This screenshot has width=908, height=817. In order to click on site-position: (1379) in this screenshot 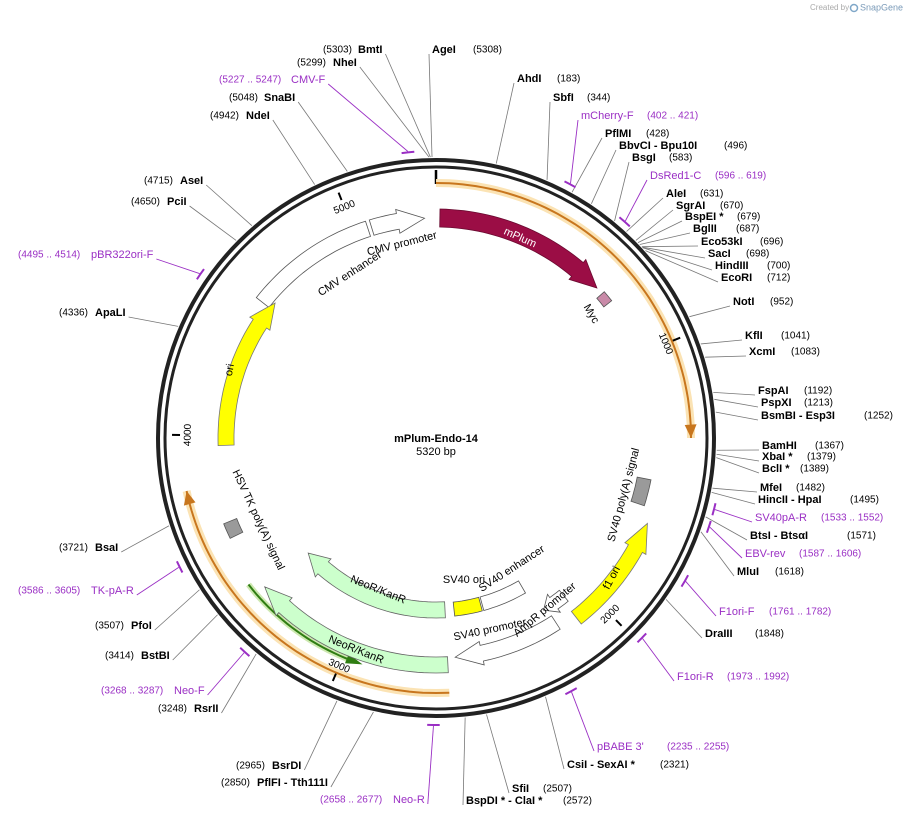, I will do `click(821, 457)`.